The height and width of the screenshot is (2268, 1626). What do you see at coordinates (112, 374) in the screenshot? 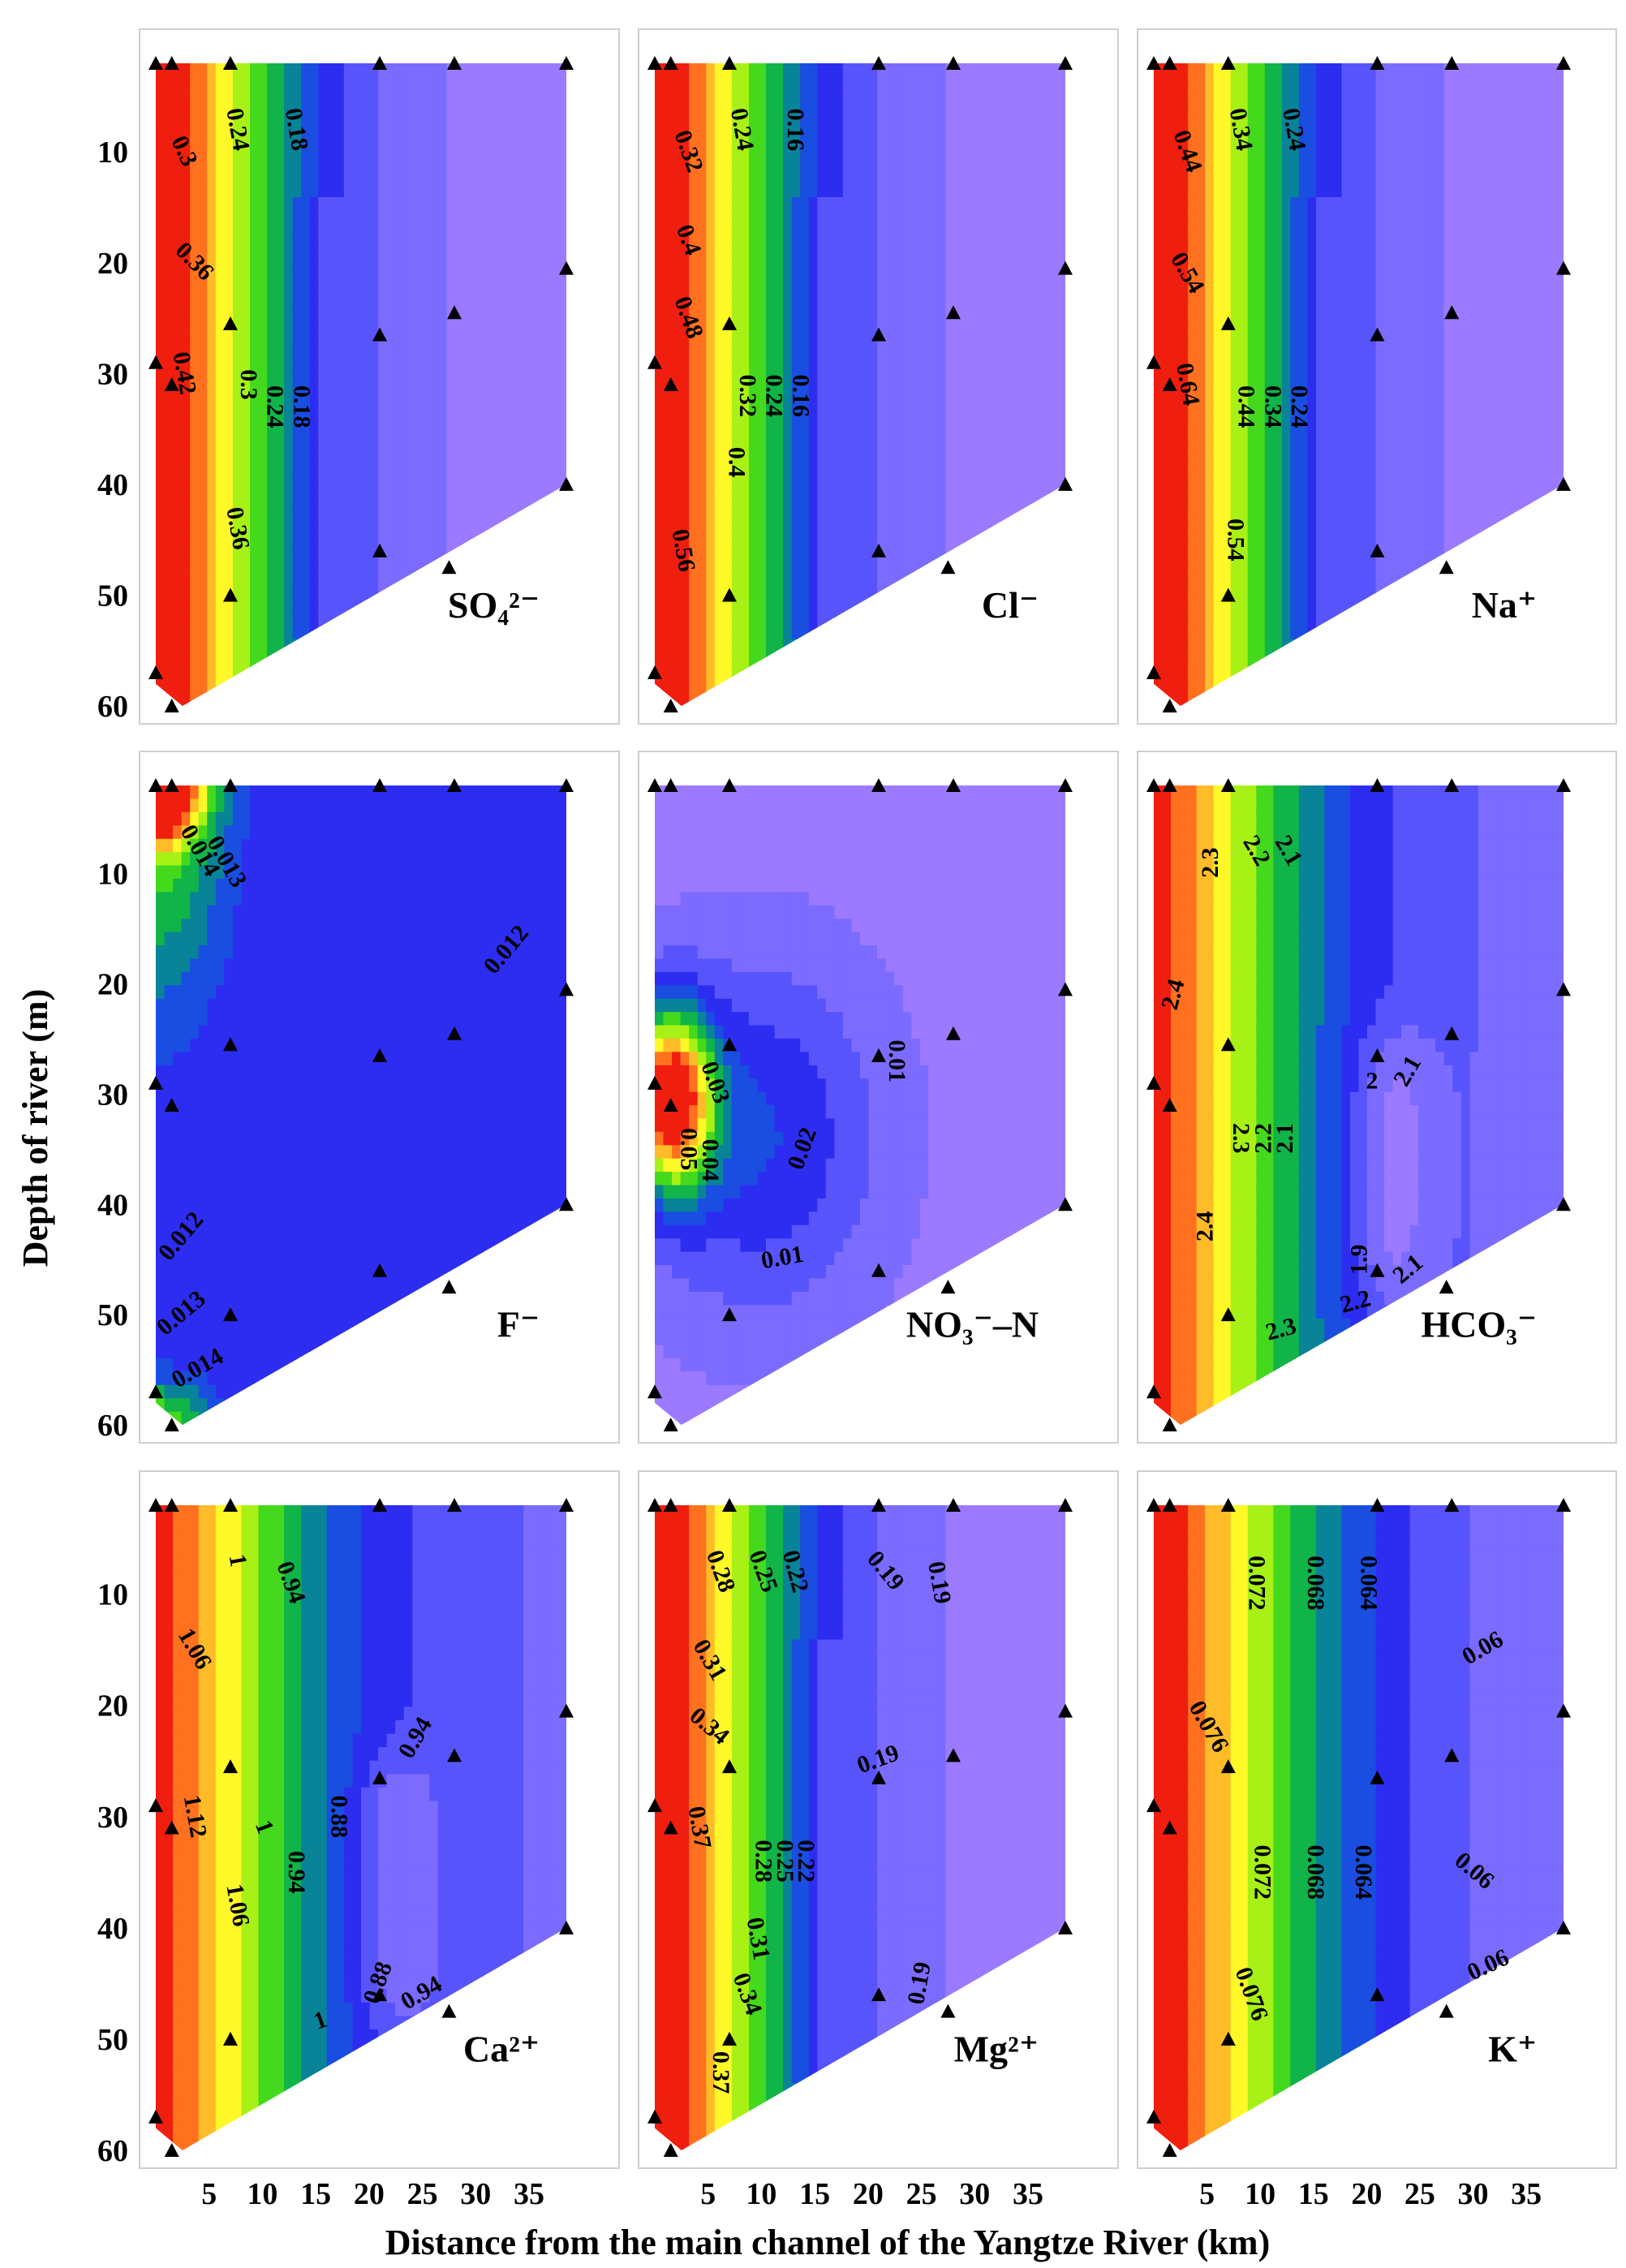
I see `y-tick-label: 30` at bounding box center [112, 374].